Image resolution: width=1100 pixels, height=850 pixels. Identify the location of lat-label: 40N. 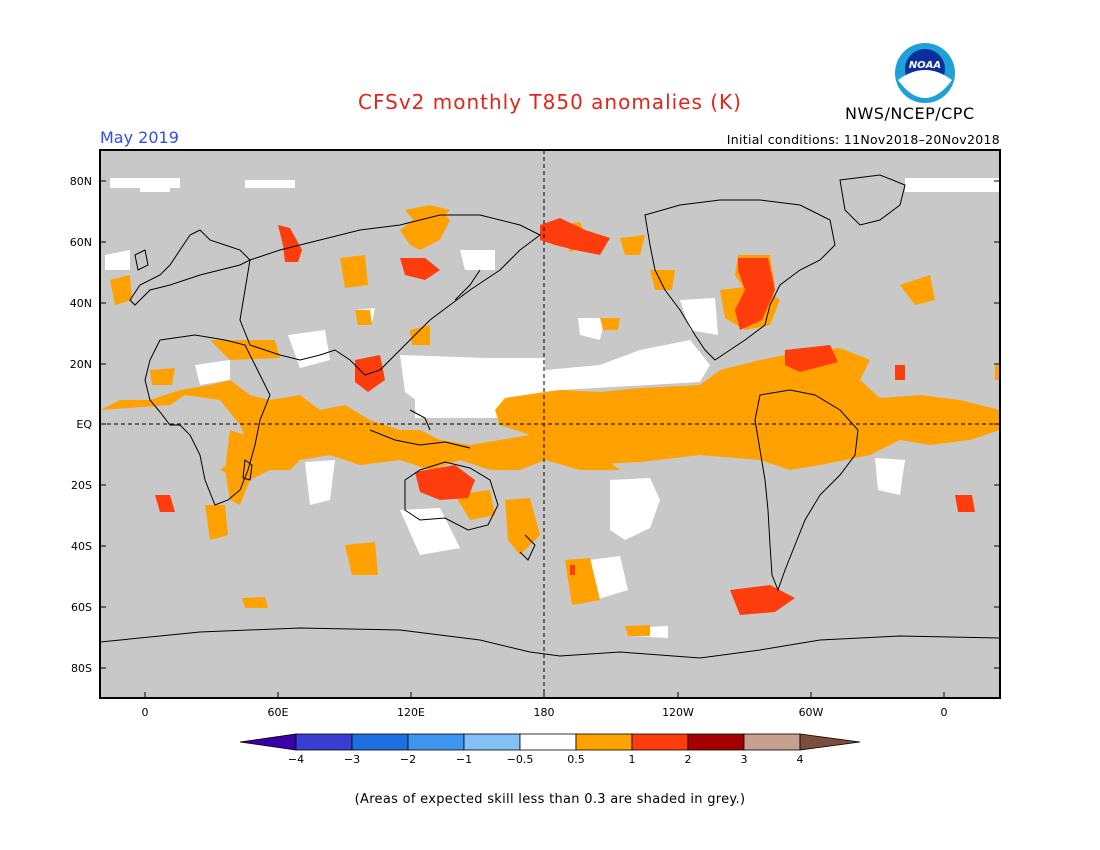
(81, 303).